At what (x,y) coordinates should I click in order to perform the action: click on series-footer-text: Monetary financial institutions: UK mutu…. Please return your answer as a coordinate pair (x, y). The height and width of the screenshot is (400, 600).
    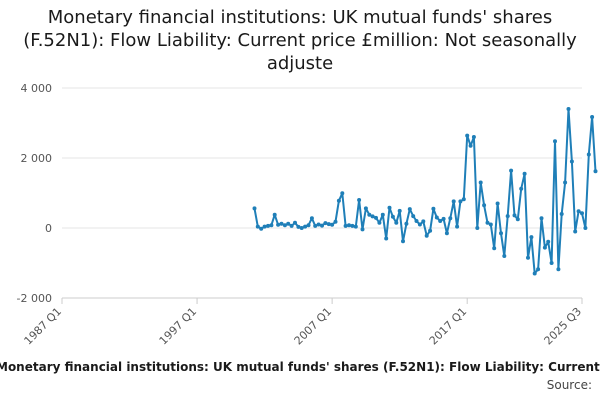
    Looking at the image, I should click on (300, 367).